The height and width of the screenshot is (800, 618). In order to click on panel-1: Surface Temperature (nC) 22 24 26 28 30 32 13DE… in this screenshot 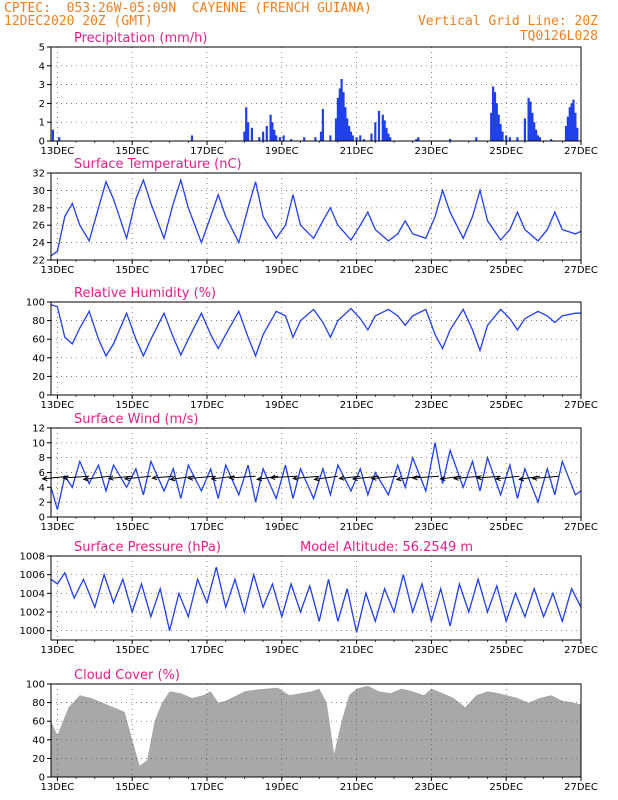, I will do `click(315, 216)`.